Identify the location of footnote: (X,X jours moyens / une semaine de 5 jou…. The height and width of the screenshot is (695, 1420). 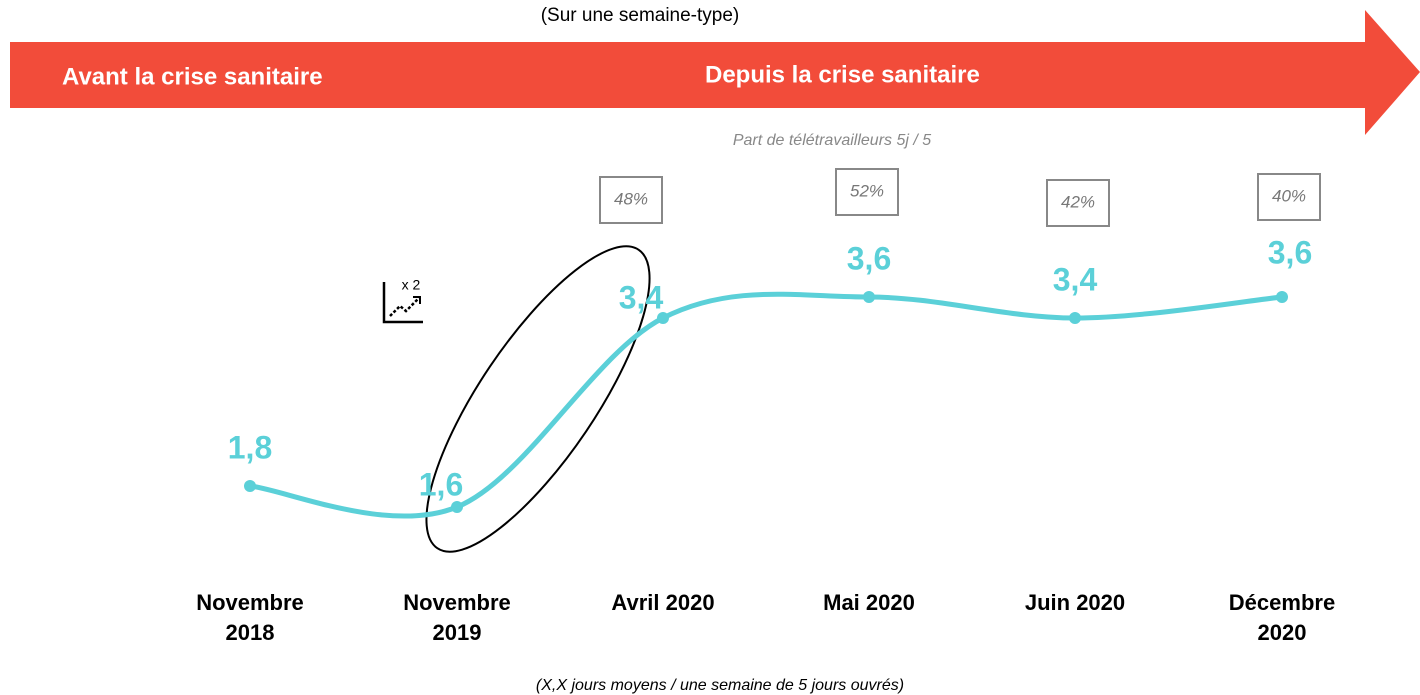
(720, 685).